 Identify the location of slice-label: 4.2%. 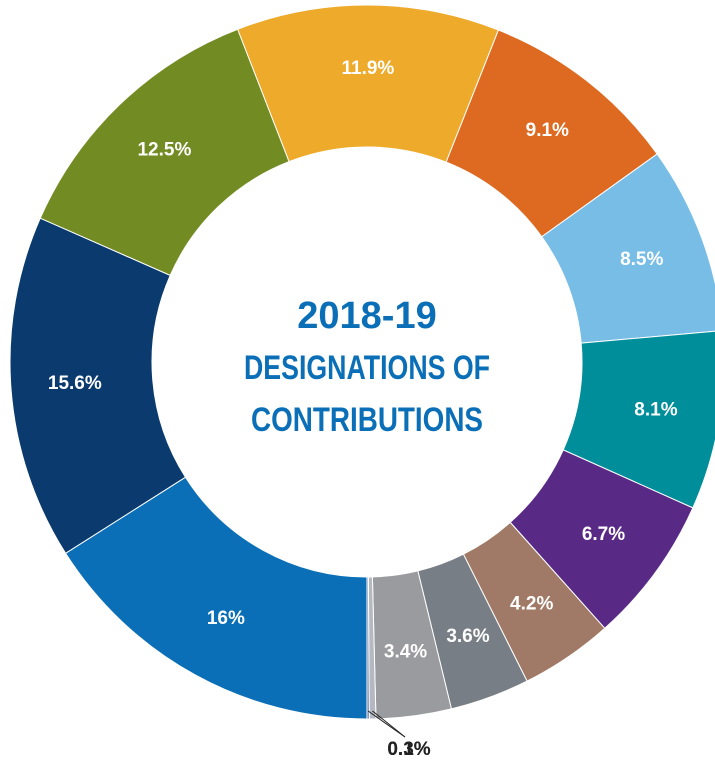
(531, 603).